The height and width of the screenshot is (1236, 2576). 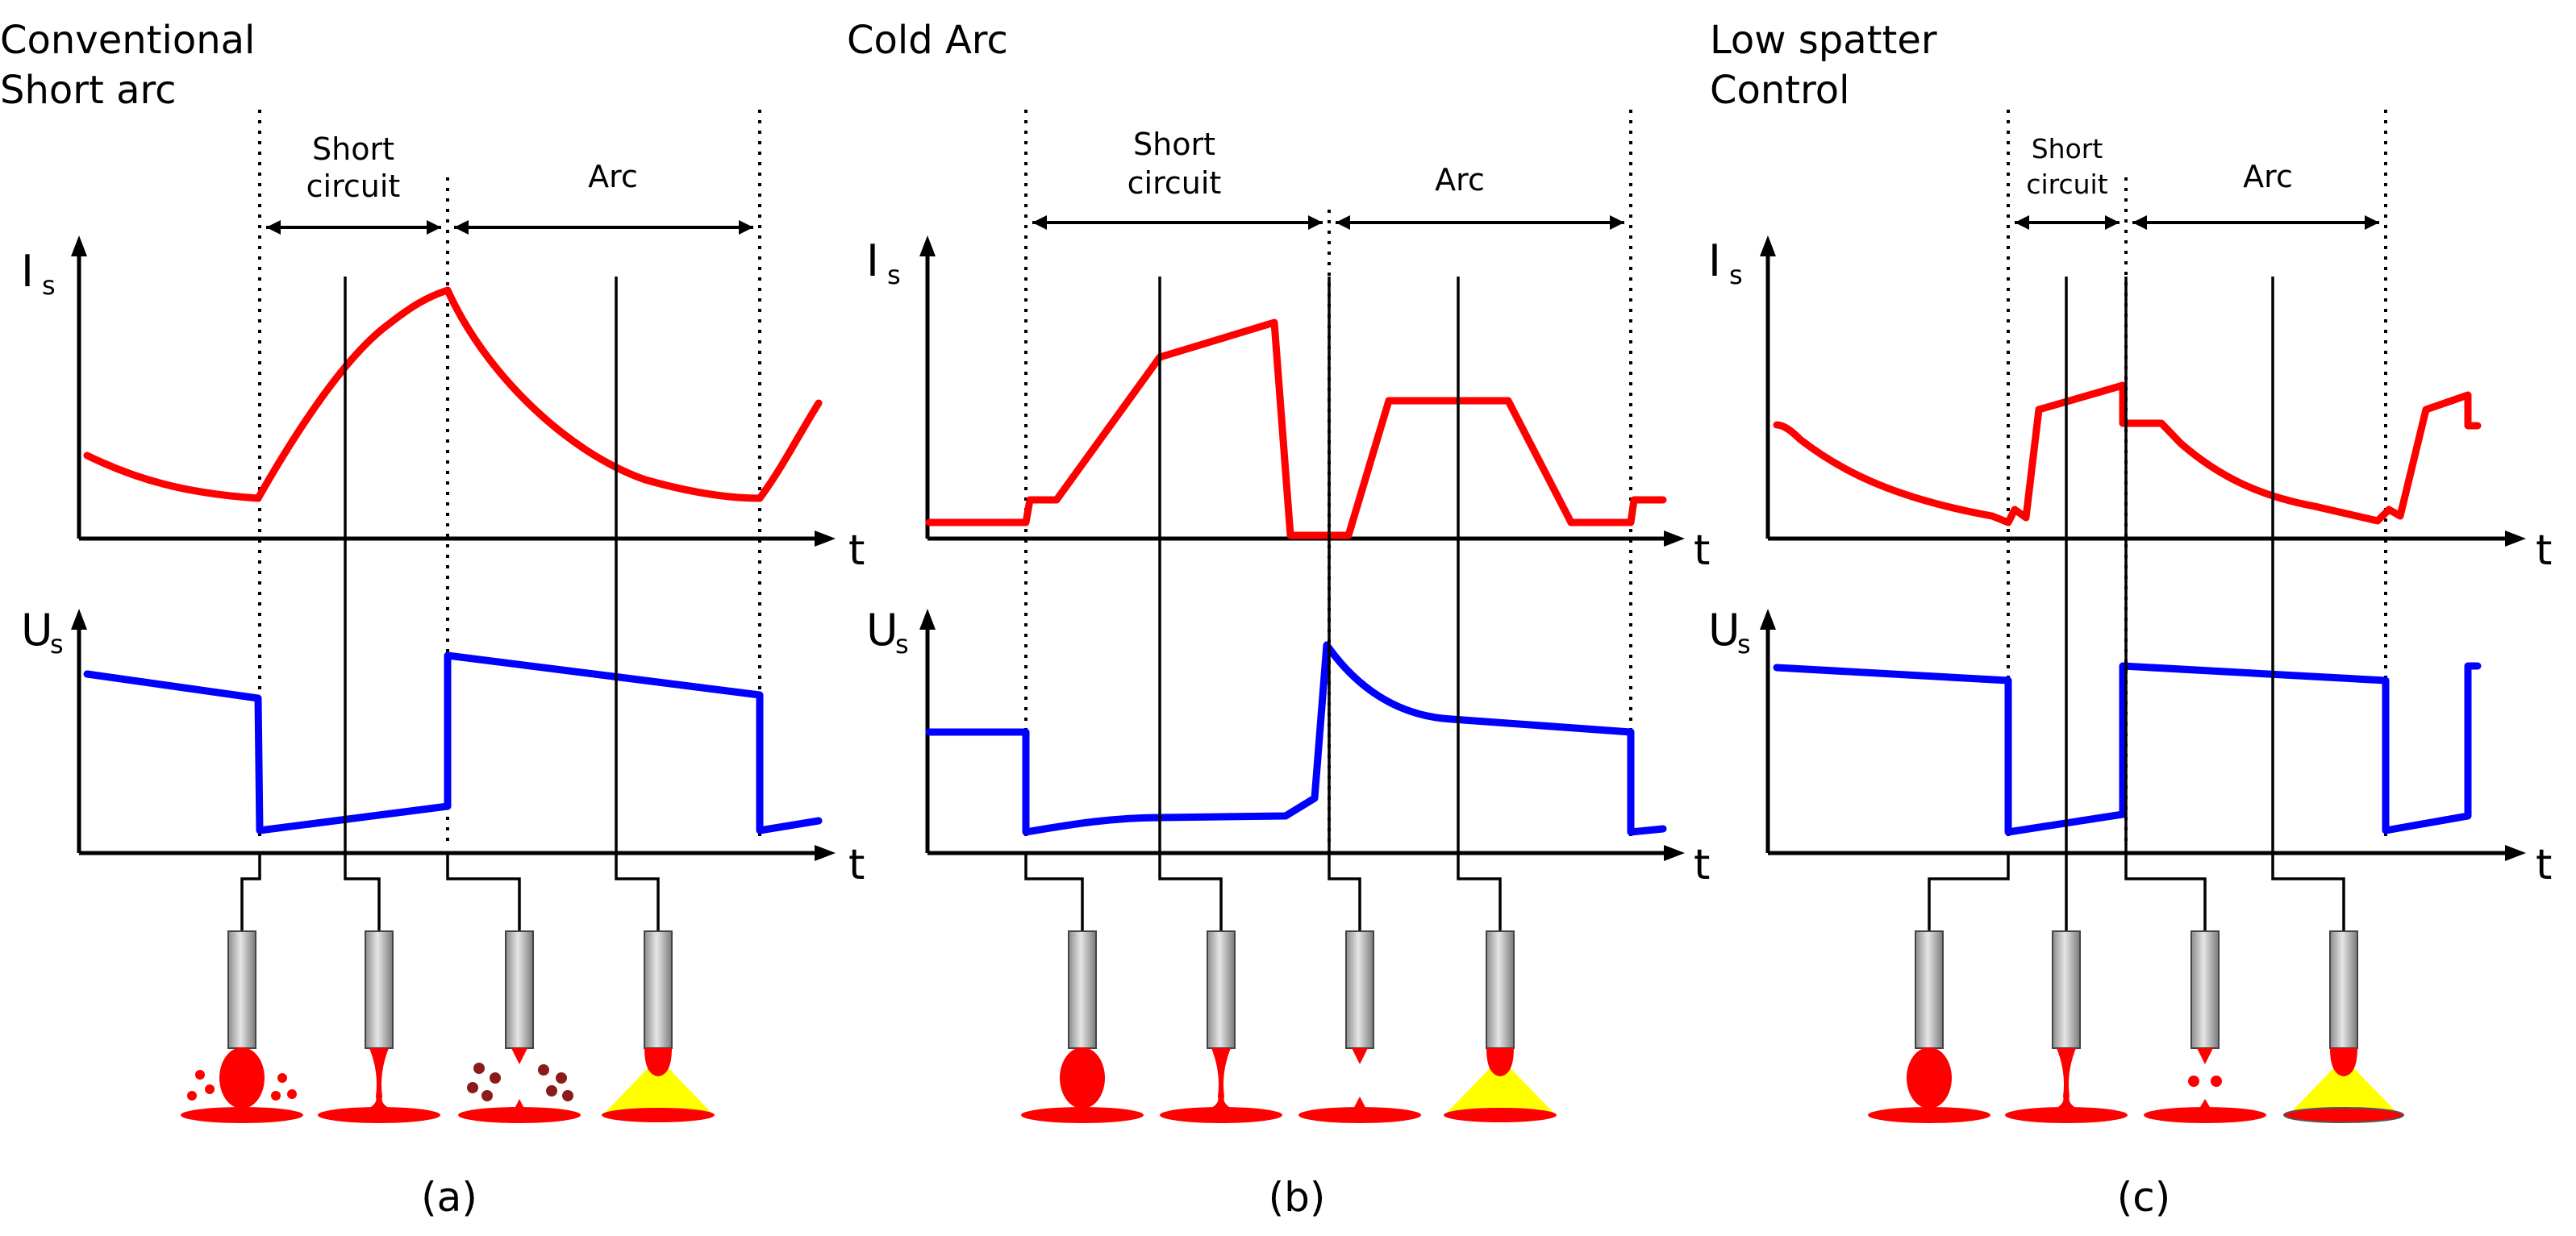 I want to click on panel-a-title-line1: Conventional, so click(x=127, y=40).